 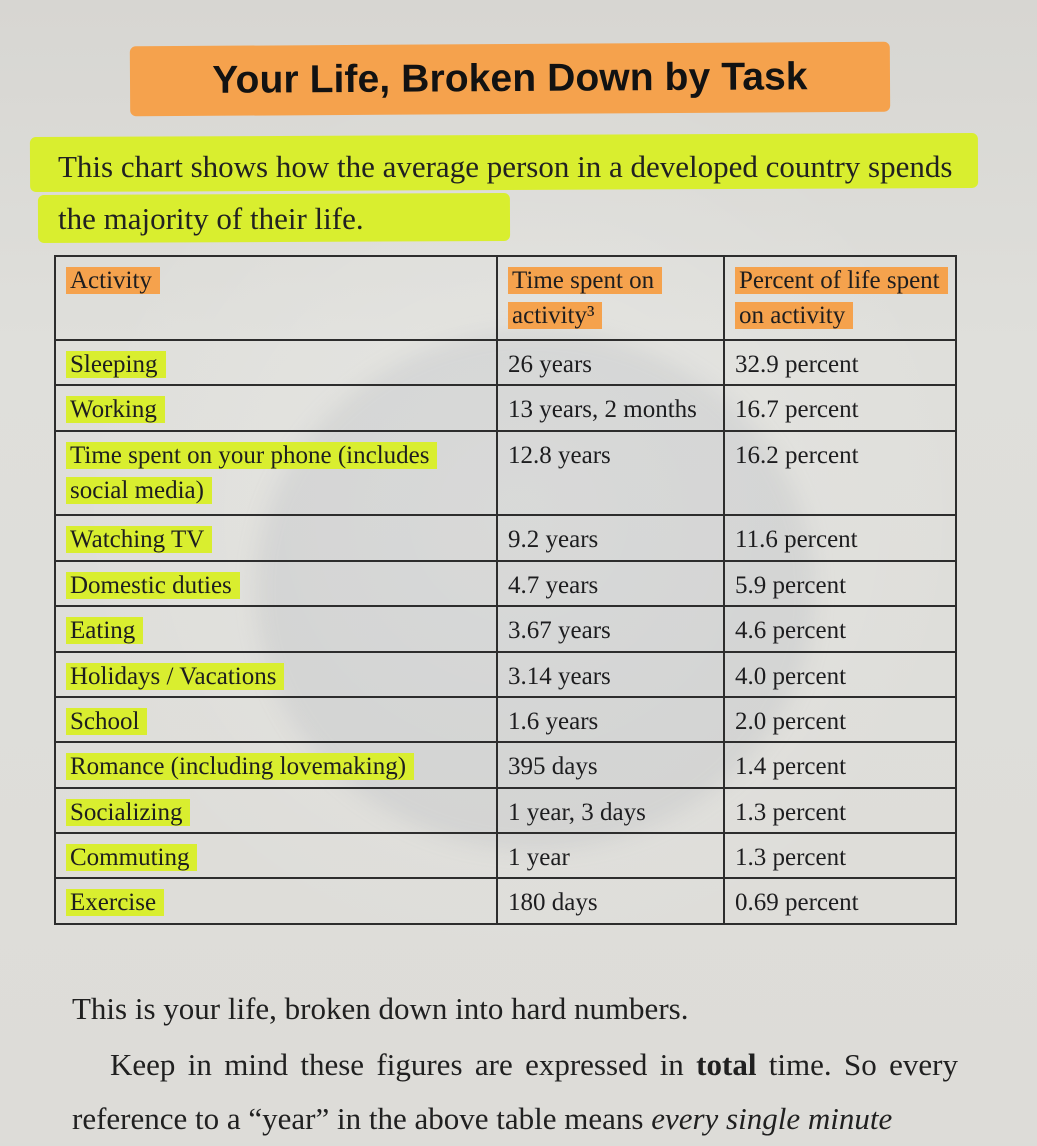 I want to click on time-cell: 1 year, 3 days, so click(x=610, y=810).